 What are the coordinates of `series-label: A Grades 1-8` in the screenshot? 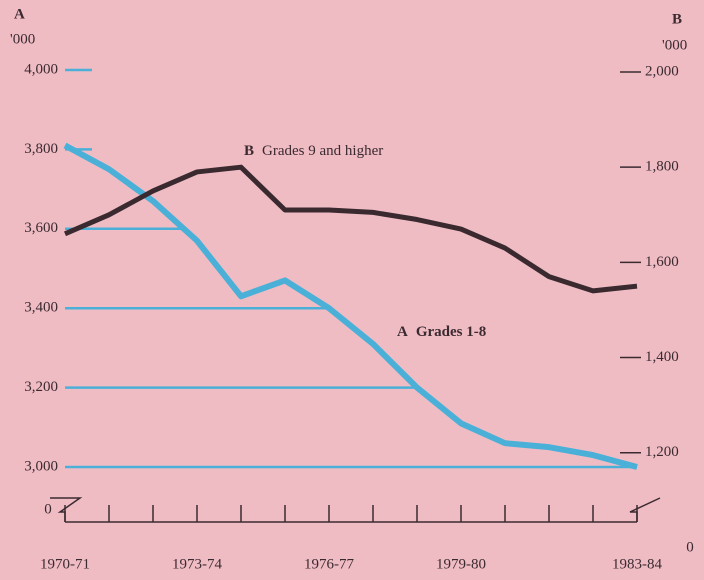 It's located at (441, 332).